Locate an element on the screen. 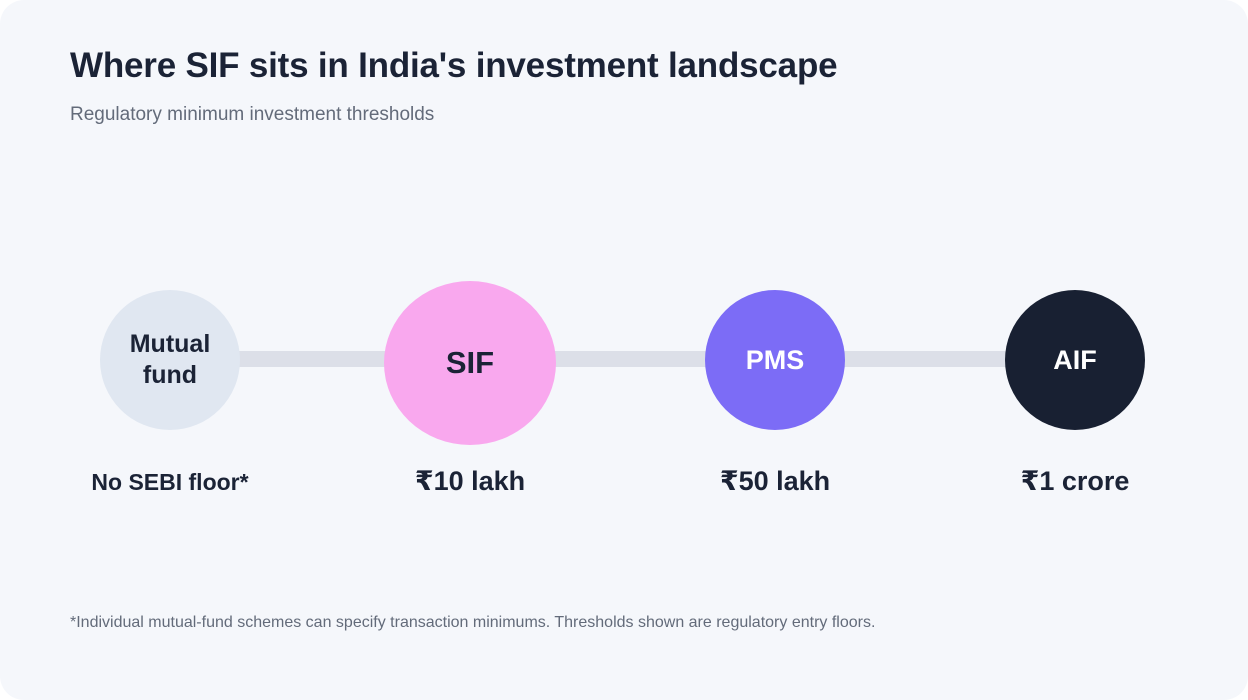 The height and width of the screenshot is (700, 1248). node-sif: SIF is located at coordinates (470, 363).